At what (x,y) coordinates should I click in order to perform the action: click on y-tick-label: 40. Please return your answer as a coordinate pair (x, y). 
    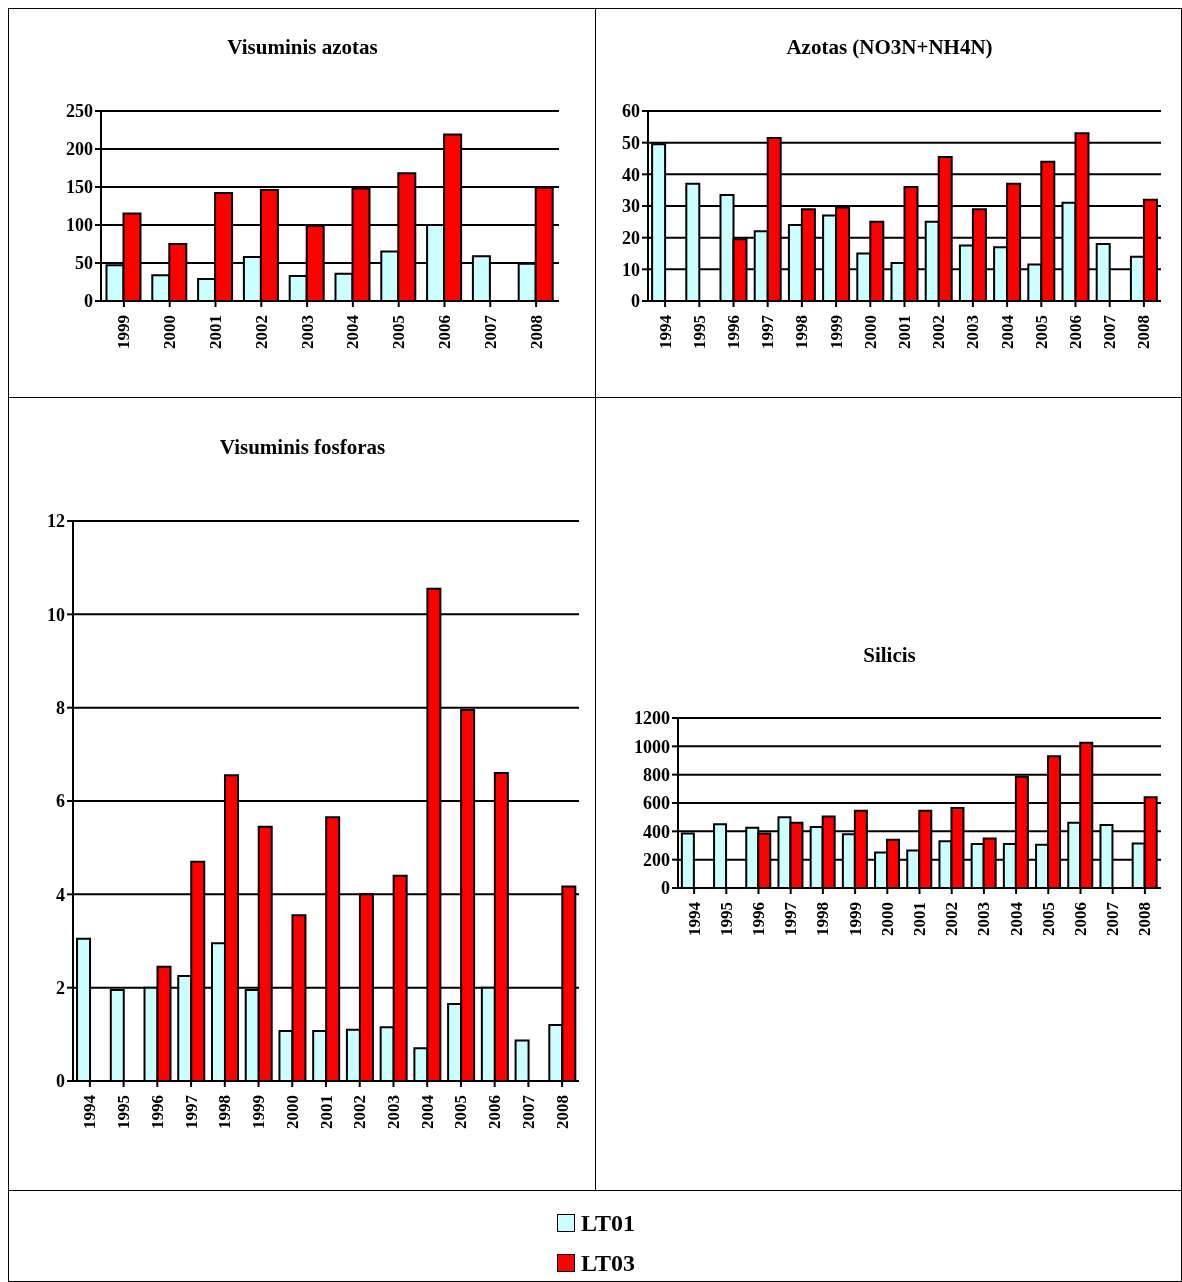
    Looking at the image, I should click on (631, 174).